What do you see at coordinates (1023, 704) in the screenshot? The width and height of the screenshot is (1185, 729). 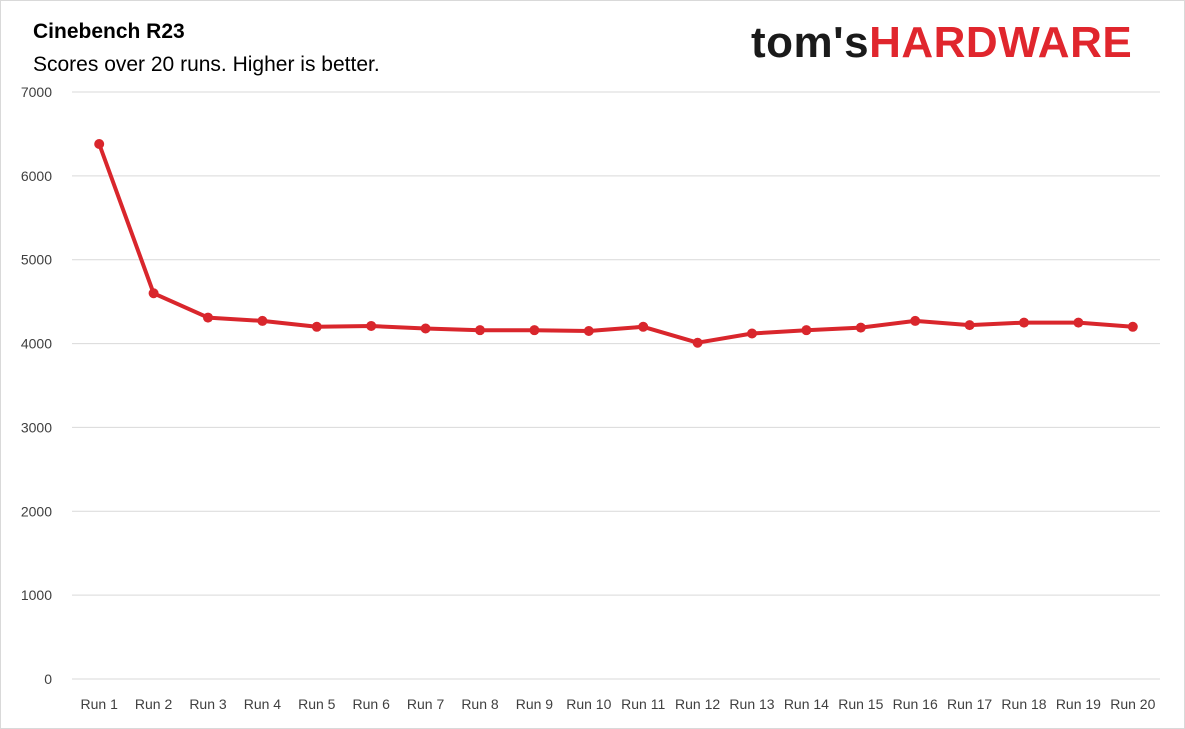 I see `x-tick-label: Run 18` at bounding box center [1023, 704].